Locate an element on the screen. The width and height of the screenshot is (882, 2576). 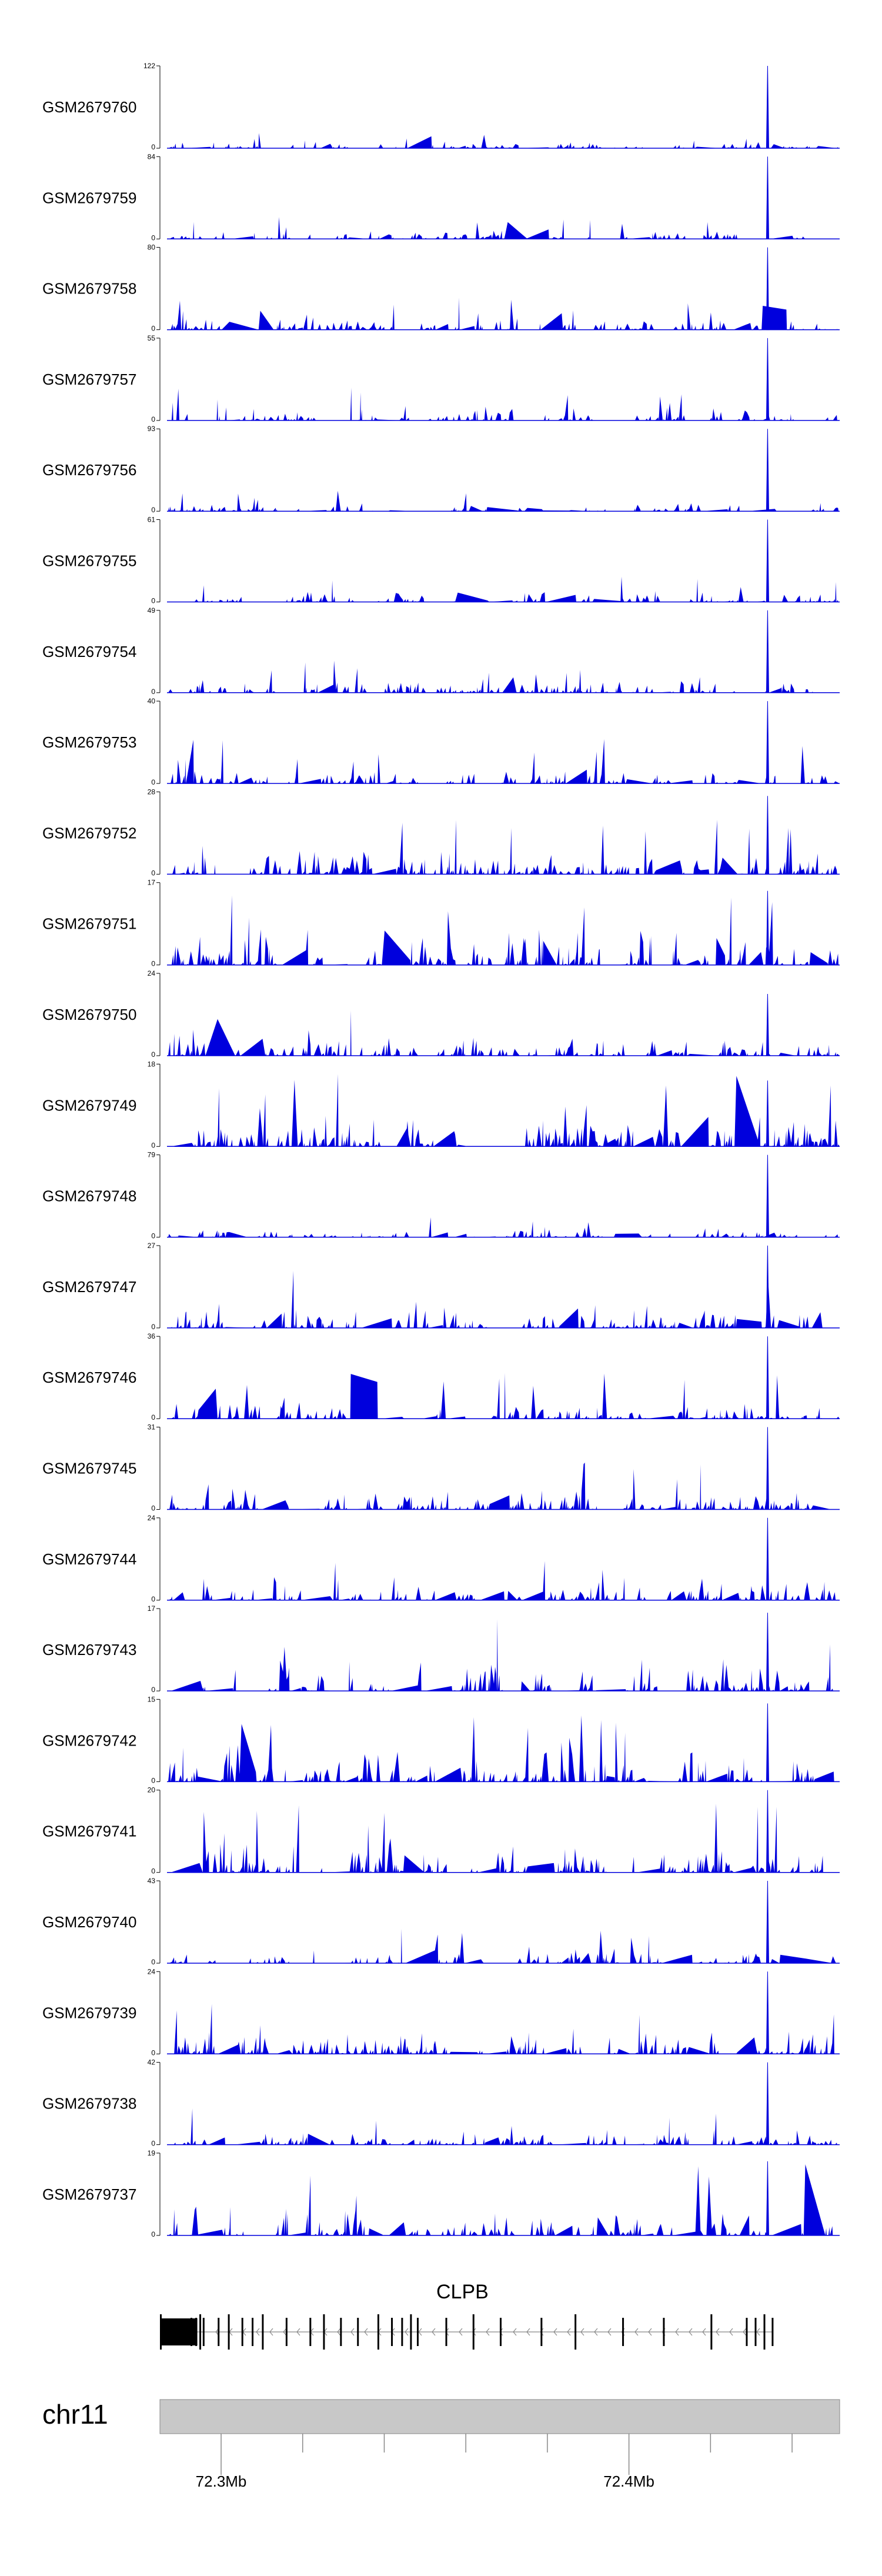
track-label: GSM2679737 is located at coordinates (89, 2194).